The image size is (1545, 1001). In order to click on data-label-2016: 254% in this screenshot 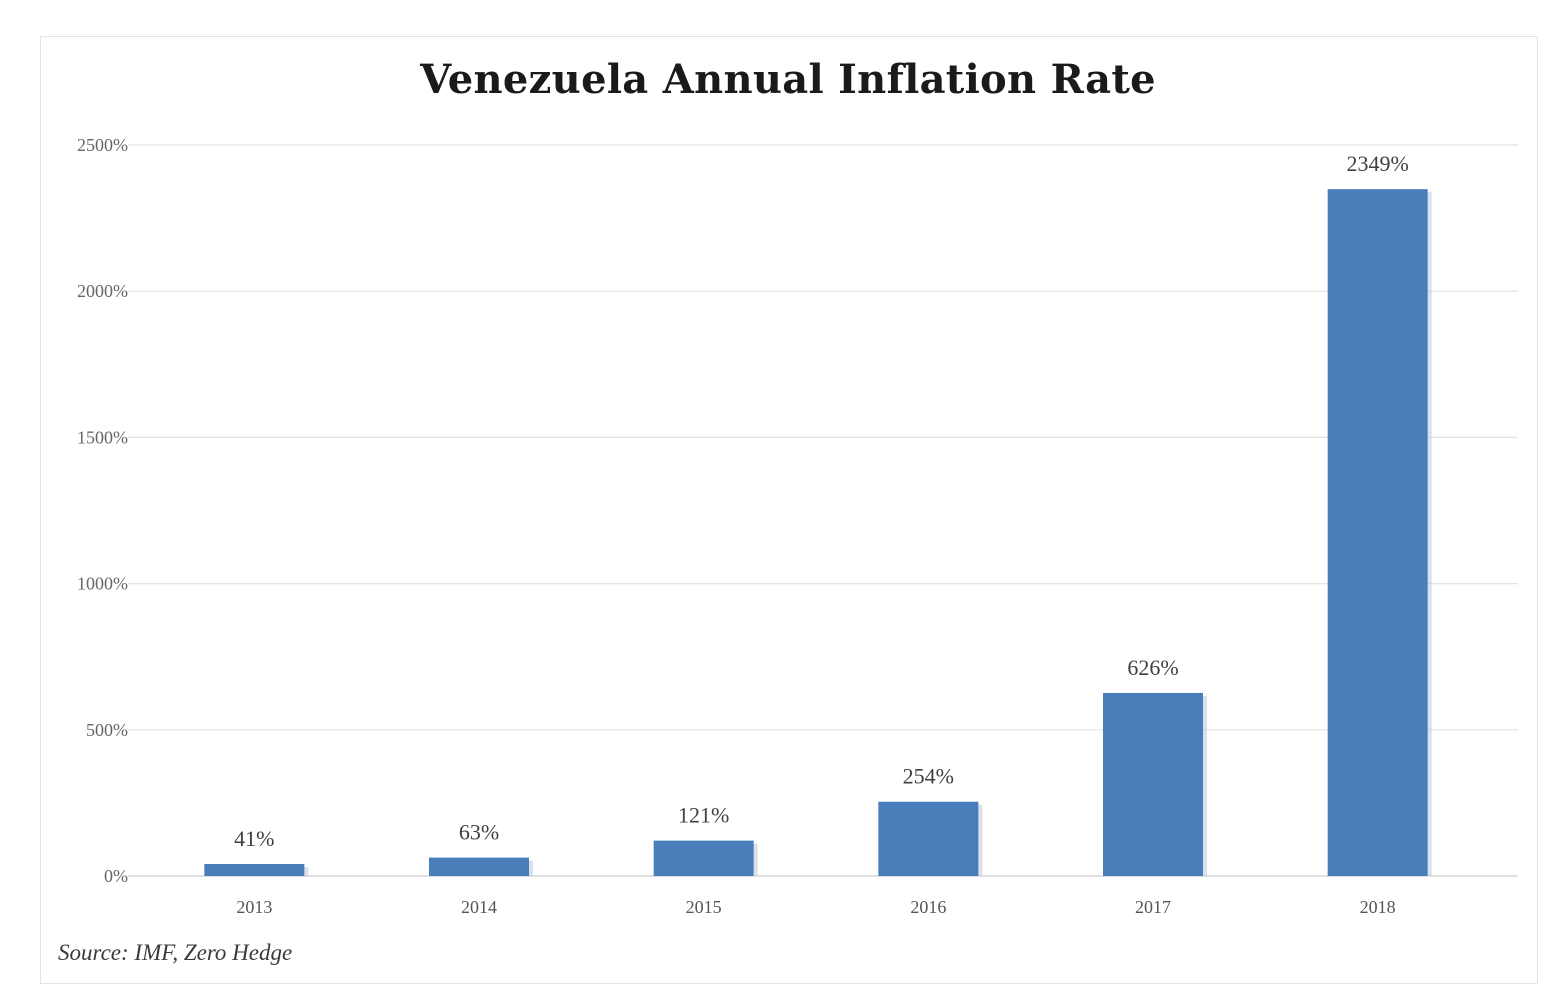, I will do `click(928, 776)`.